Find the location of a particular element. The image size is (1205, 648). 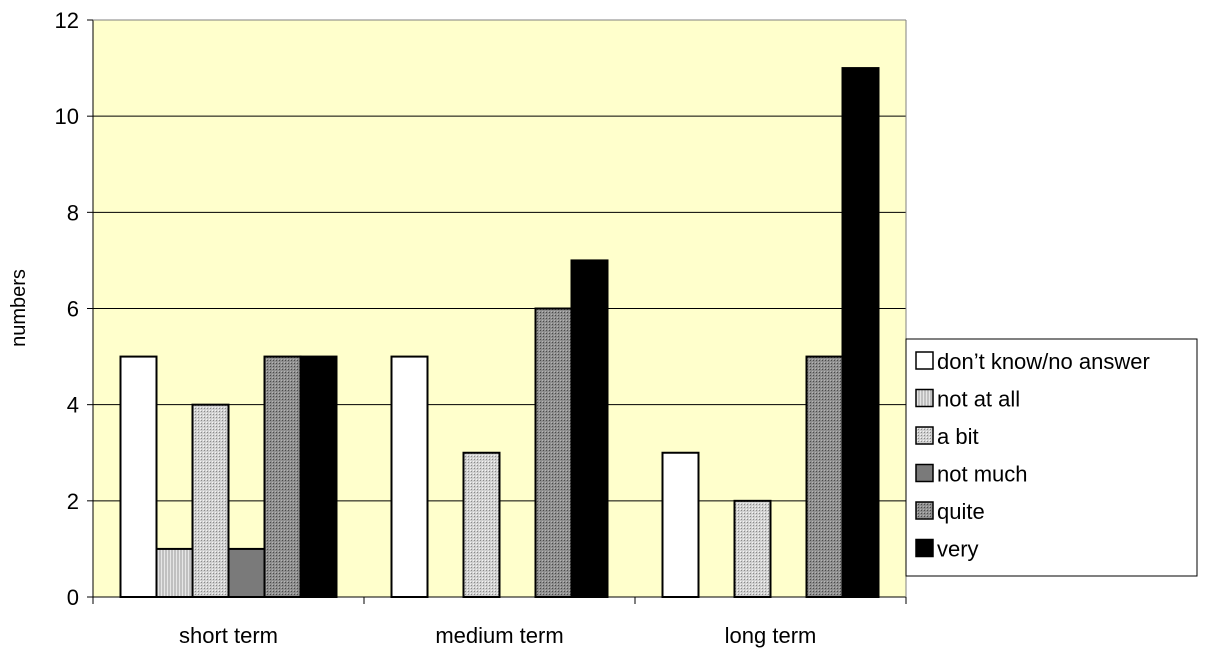

y-tick-label: 8 is located at coordinates (73, 212).